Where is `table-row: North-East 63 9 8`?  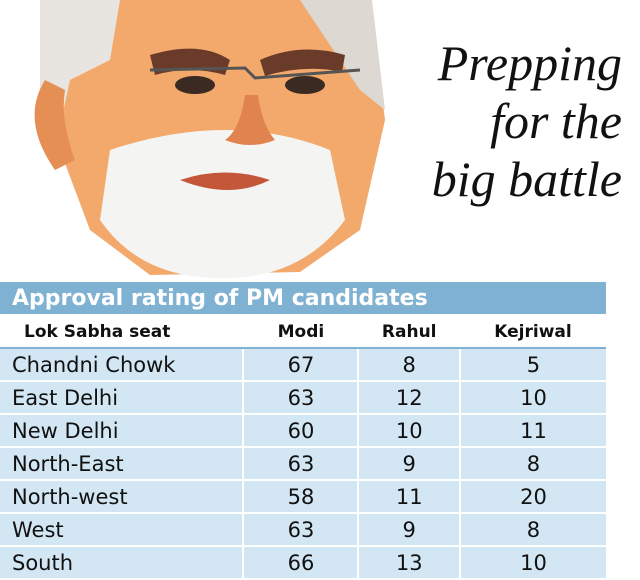 table-row: North-East 63 9 8 is located at coordinates (303, 464).